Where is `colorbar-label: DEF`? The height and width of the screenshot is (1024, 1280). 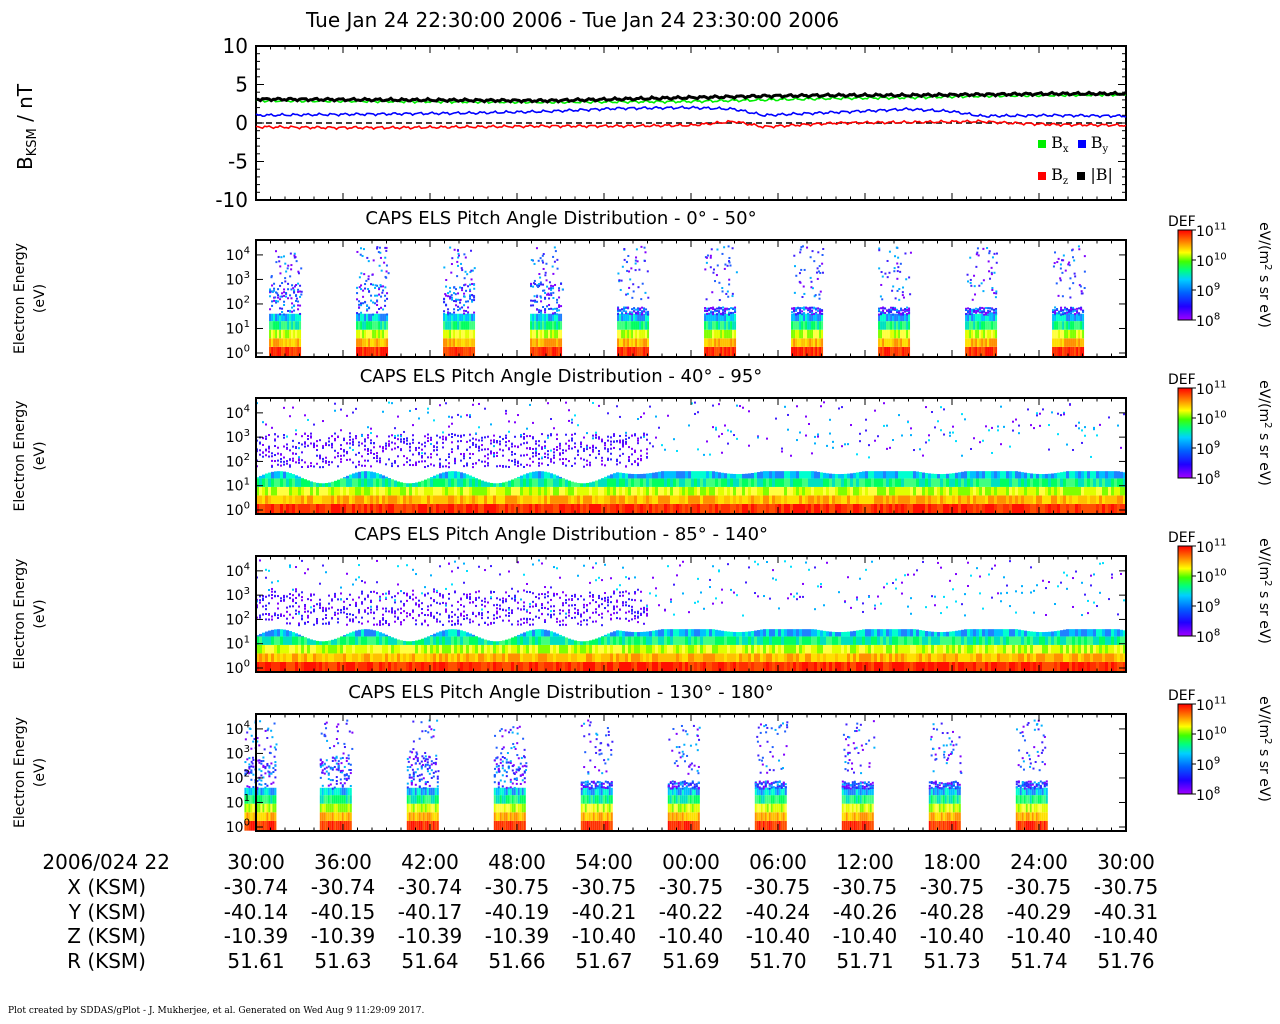 colorbar-label: DEF is located at coordinates (1182, 380).